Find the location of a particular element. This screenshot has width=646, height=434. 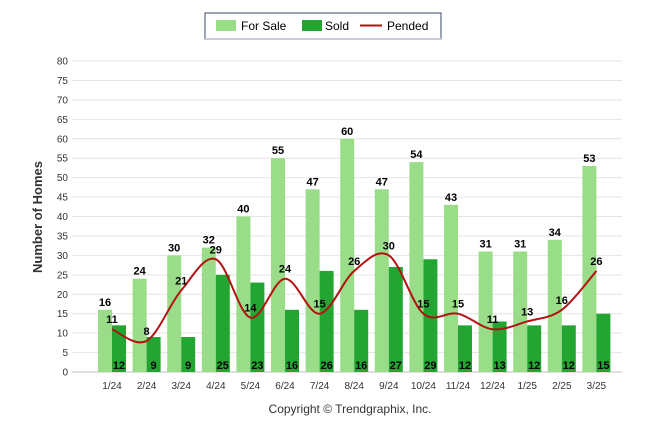

data-label-for-sale: 43 is located at coordinates (451, 198).